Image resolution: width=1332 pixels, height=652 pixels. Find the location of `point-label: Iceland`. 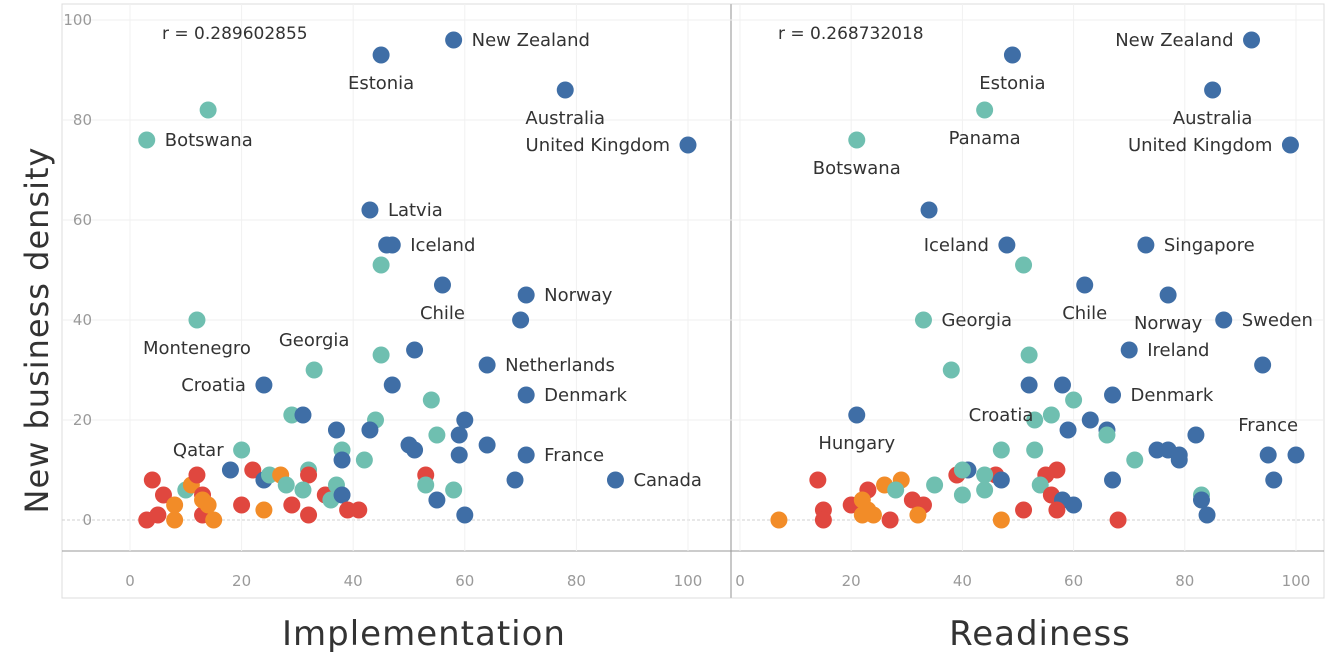

point-label: Iceland is located at coordinates (442, 245).